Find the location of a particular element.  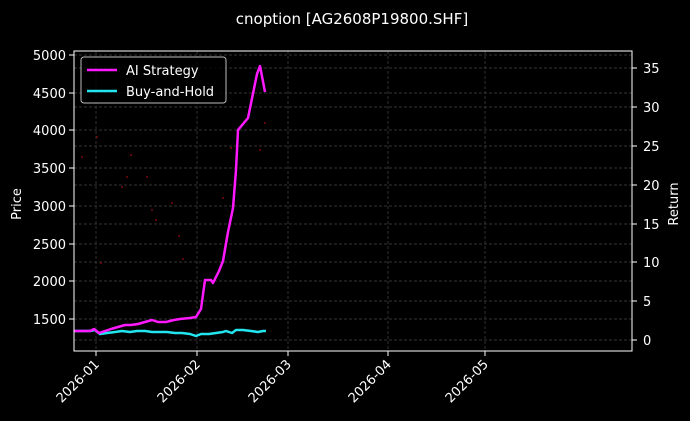

left-tick-4000: 4000 is located at coordinates (49, 131).